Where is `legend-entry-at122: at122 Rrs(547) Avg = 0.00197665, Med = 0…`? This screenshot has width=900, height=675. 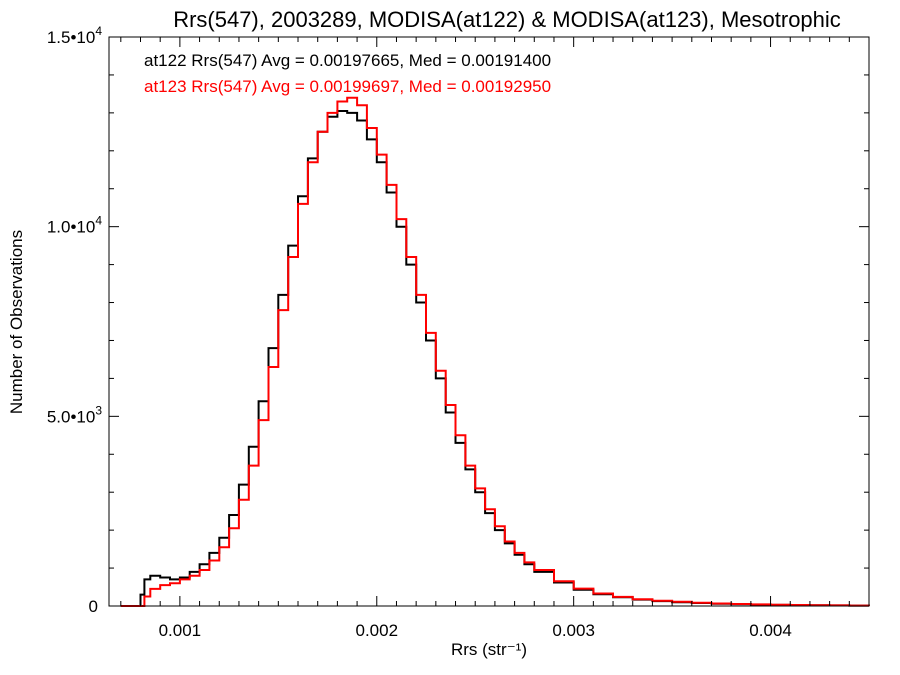
legend-entry-at122: at122 Rrs(547) Avg = 0.00197665, Med = 0… is located at coordinates (347, 60).